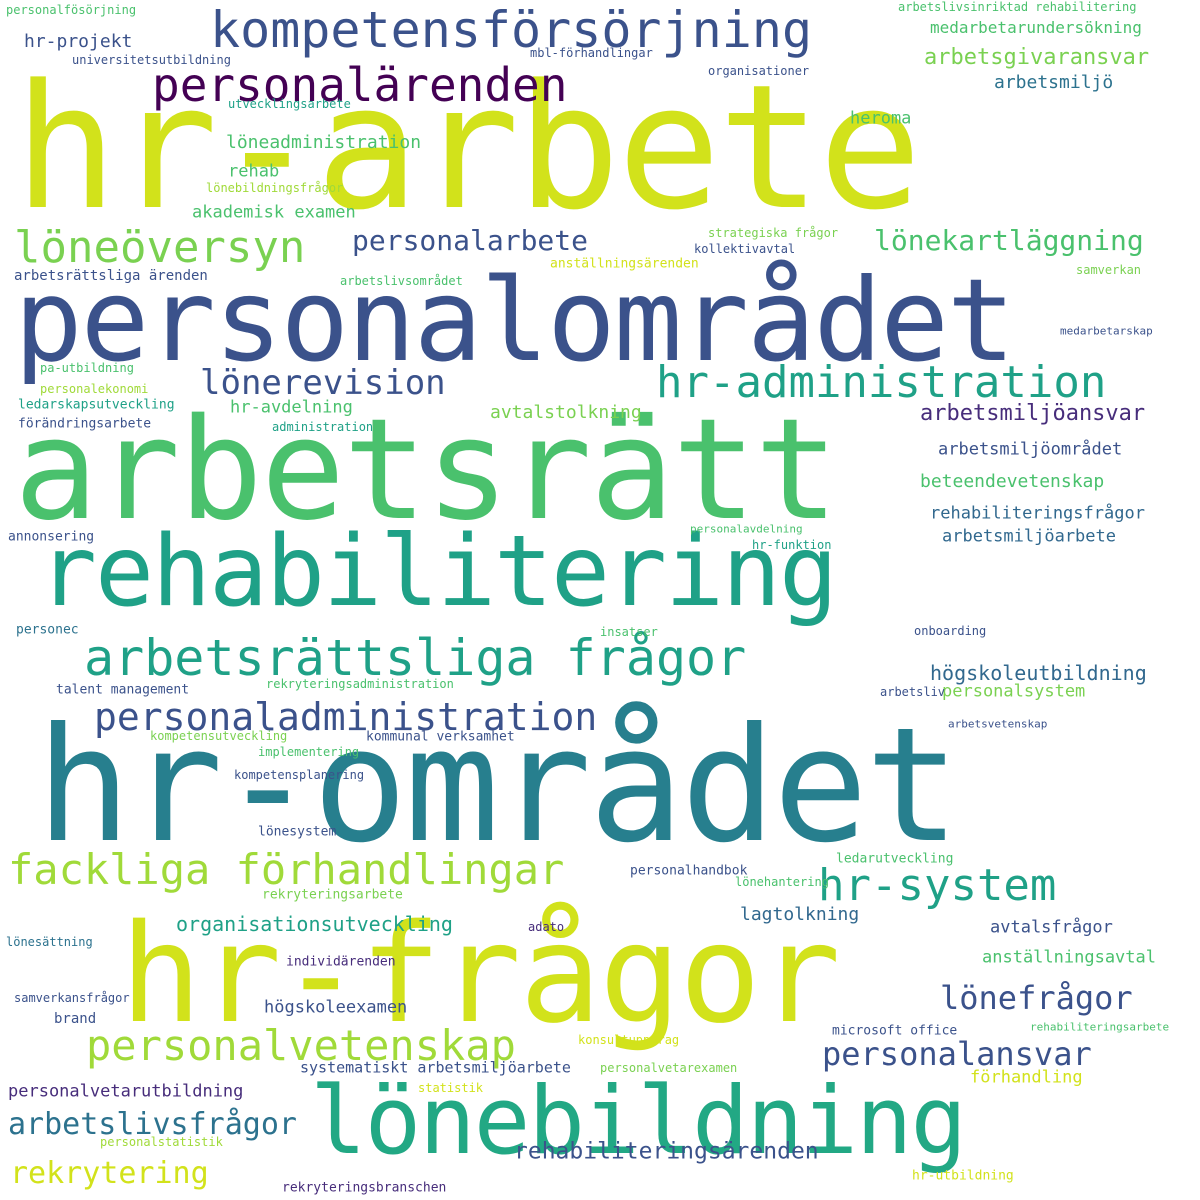 The width and height of the screenshot is (1200, 1200). What do you see at coordinates (301, 1045) in the screenshot?
I see `word-personalvetenskap: personalvetenskap` at bounding box center [301, 1045].